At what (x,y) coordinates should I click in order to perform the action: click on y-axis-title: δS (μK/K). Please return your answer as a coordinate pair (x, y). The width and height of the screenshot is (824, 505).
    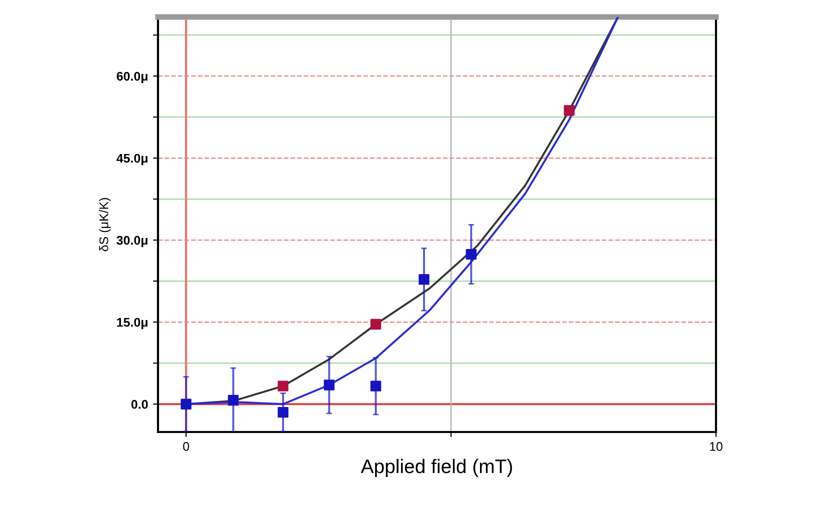
    Looking at the image, I should click on (105, 225).